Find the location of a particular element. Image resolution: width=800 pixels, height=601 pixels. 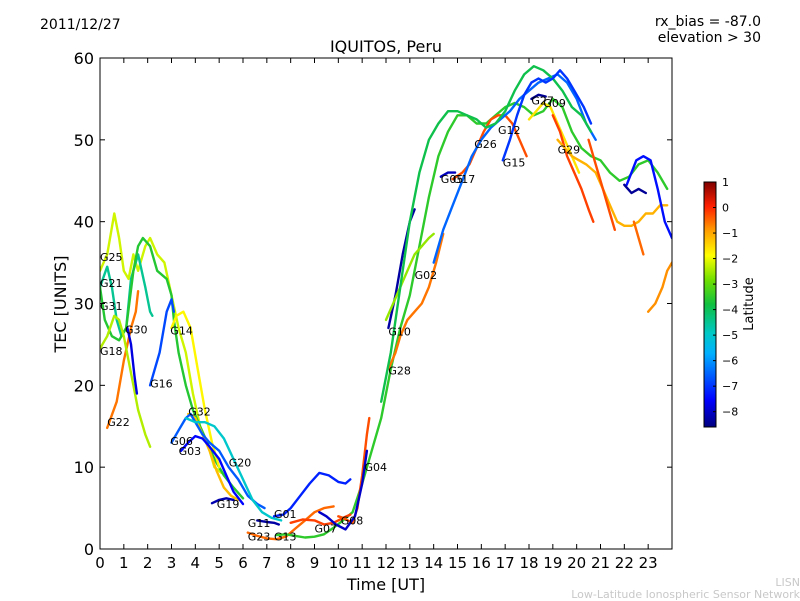

footer-network: Low-Latitude Ionospheric Sensor Network is located at coordinates (685, 594).